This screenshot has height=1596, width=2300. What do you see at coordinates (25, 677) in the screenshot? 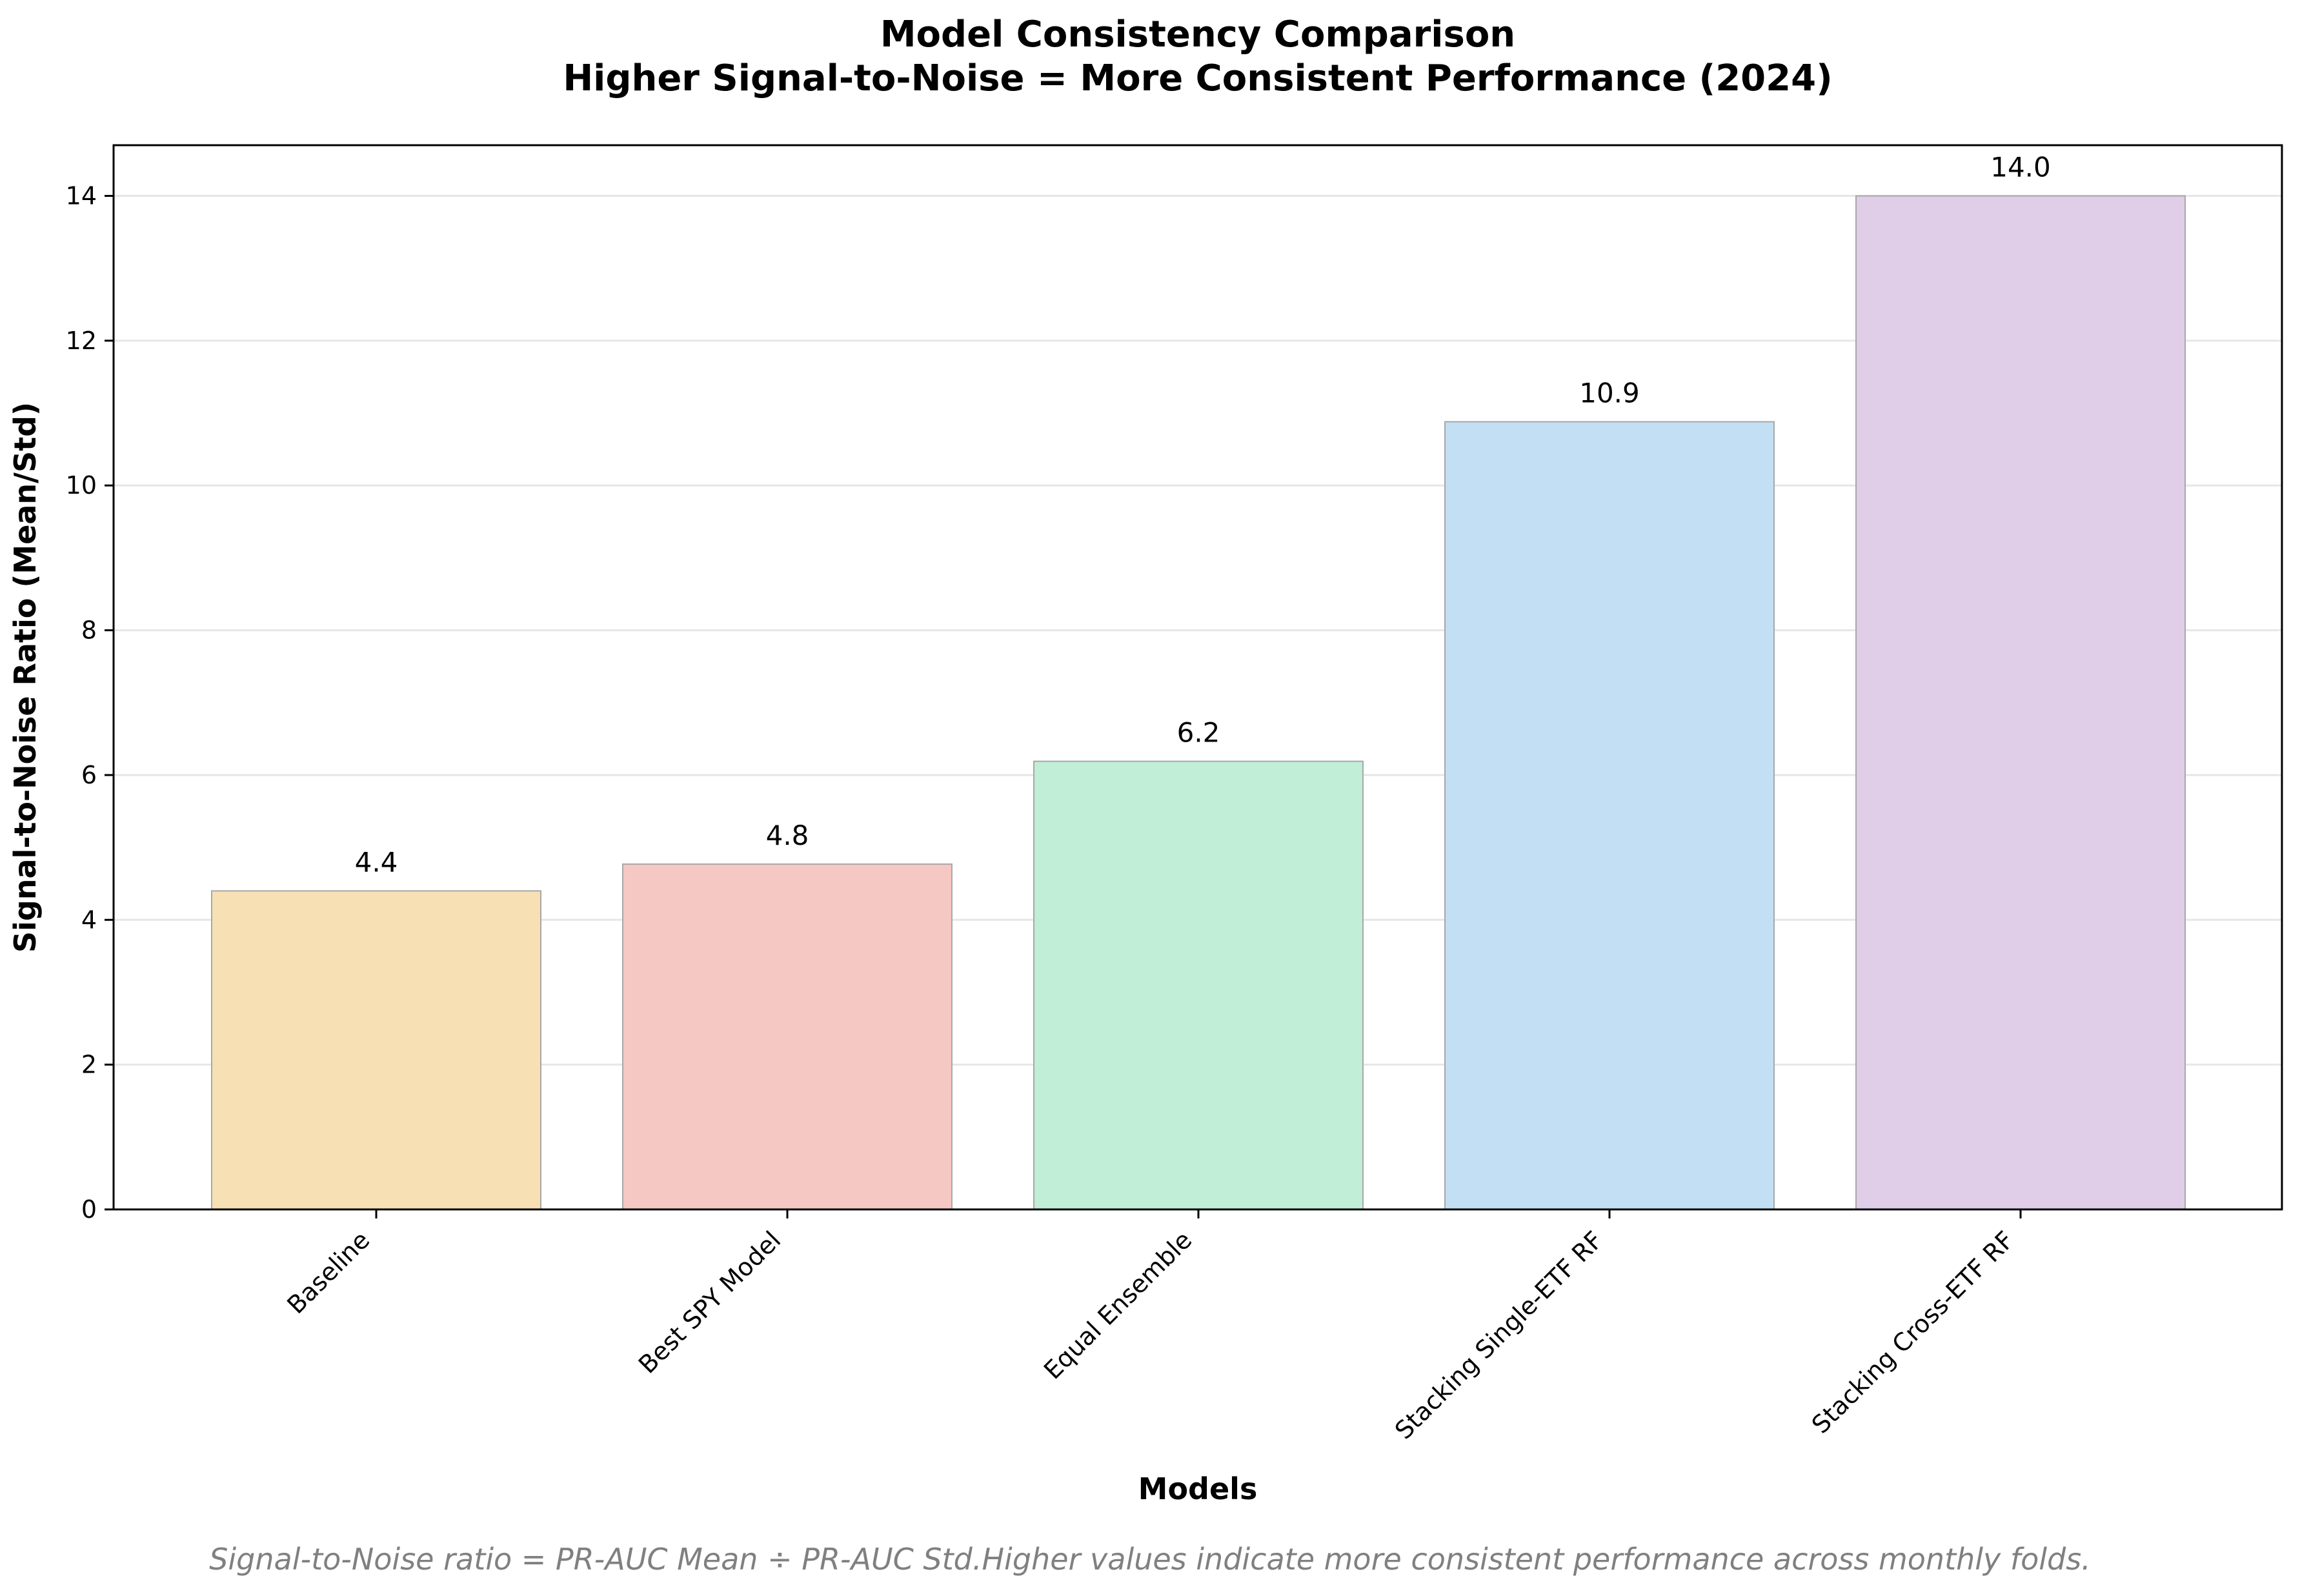
I see `y-axis-label: Signal-to-Noise Ratio (Mean/Std)` at bounding box center [25, 677].